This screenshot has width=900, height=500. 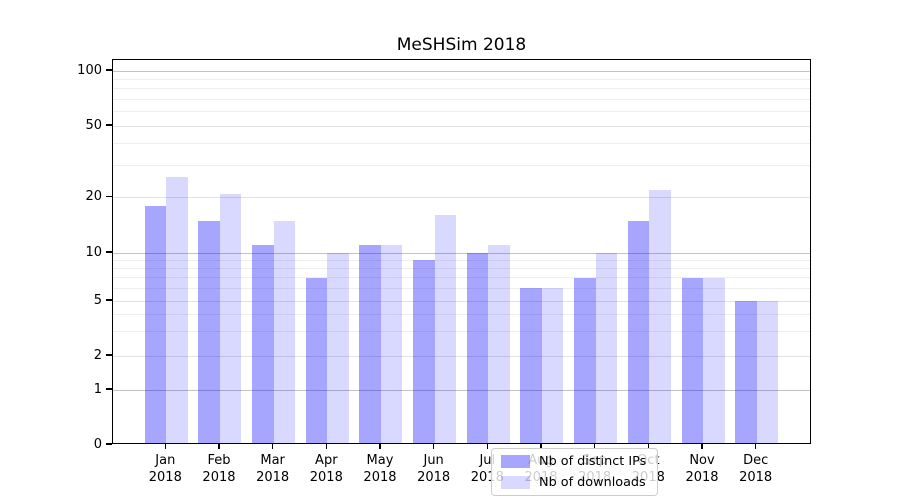 I want to click on bar-downloads-jan, so click(x=177, y=310).